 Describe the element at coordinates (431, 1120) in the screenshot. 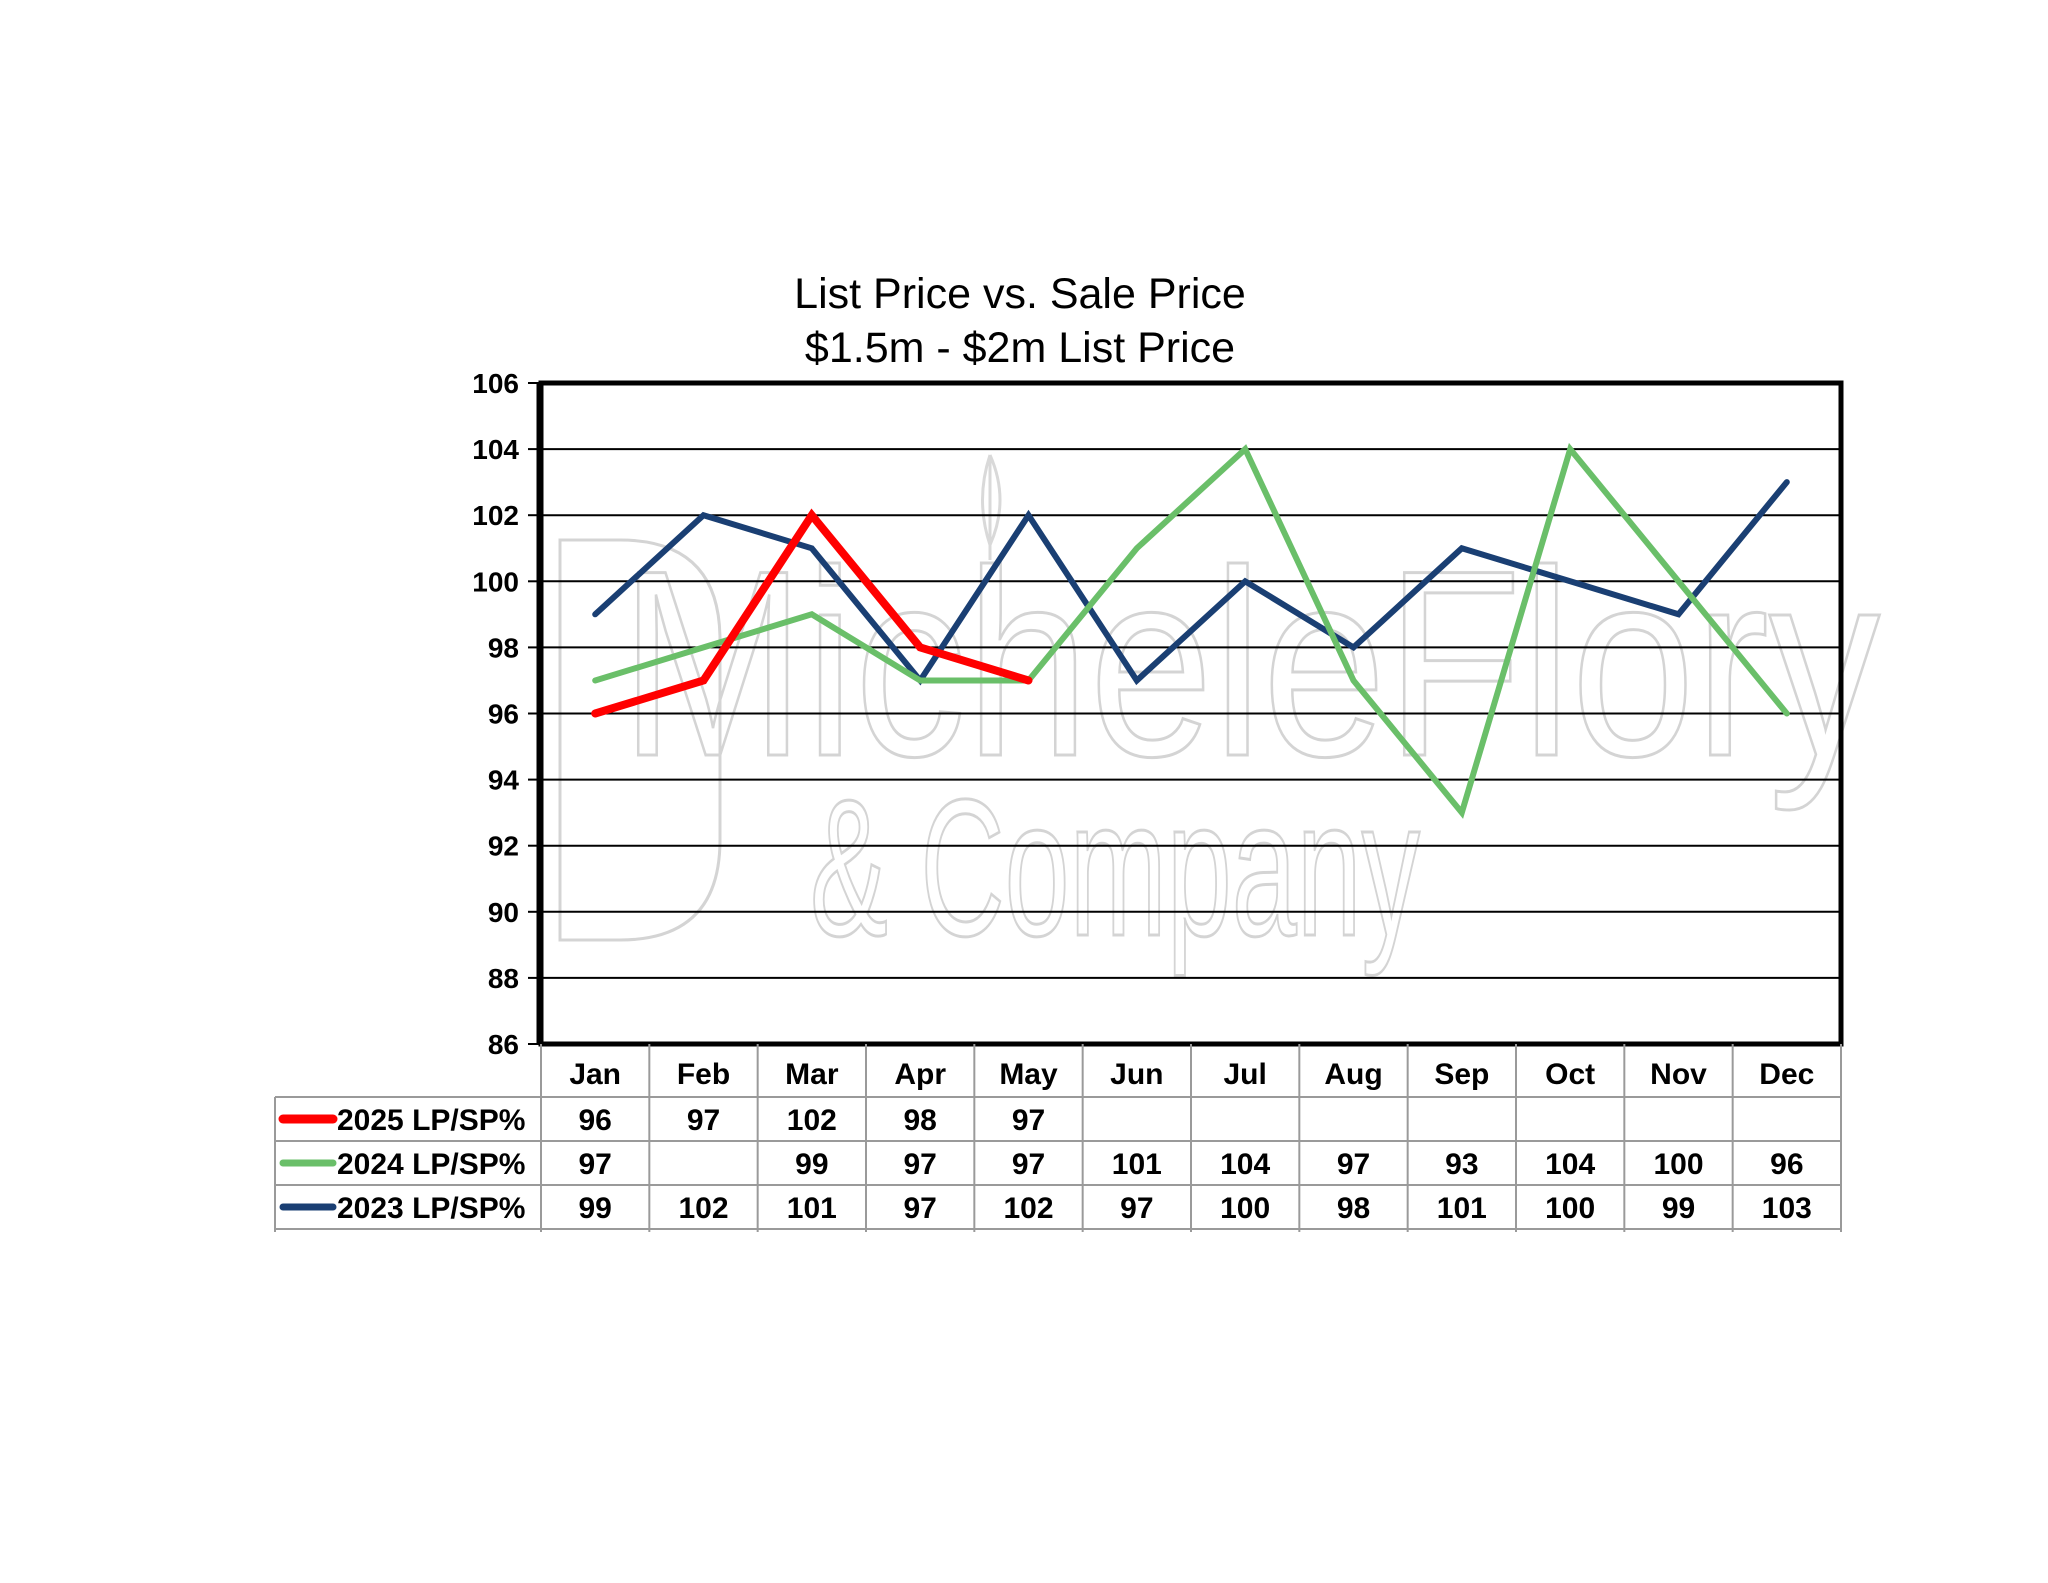

I see `legend-label: 2025 LP/SP%` at that location.